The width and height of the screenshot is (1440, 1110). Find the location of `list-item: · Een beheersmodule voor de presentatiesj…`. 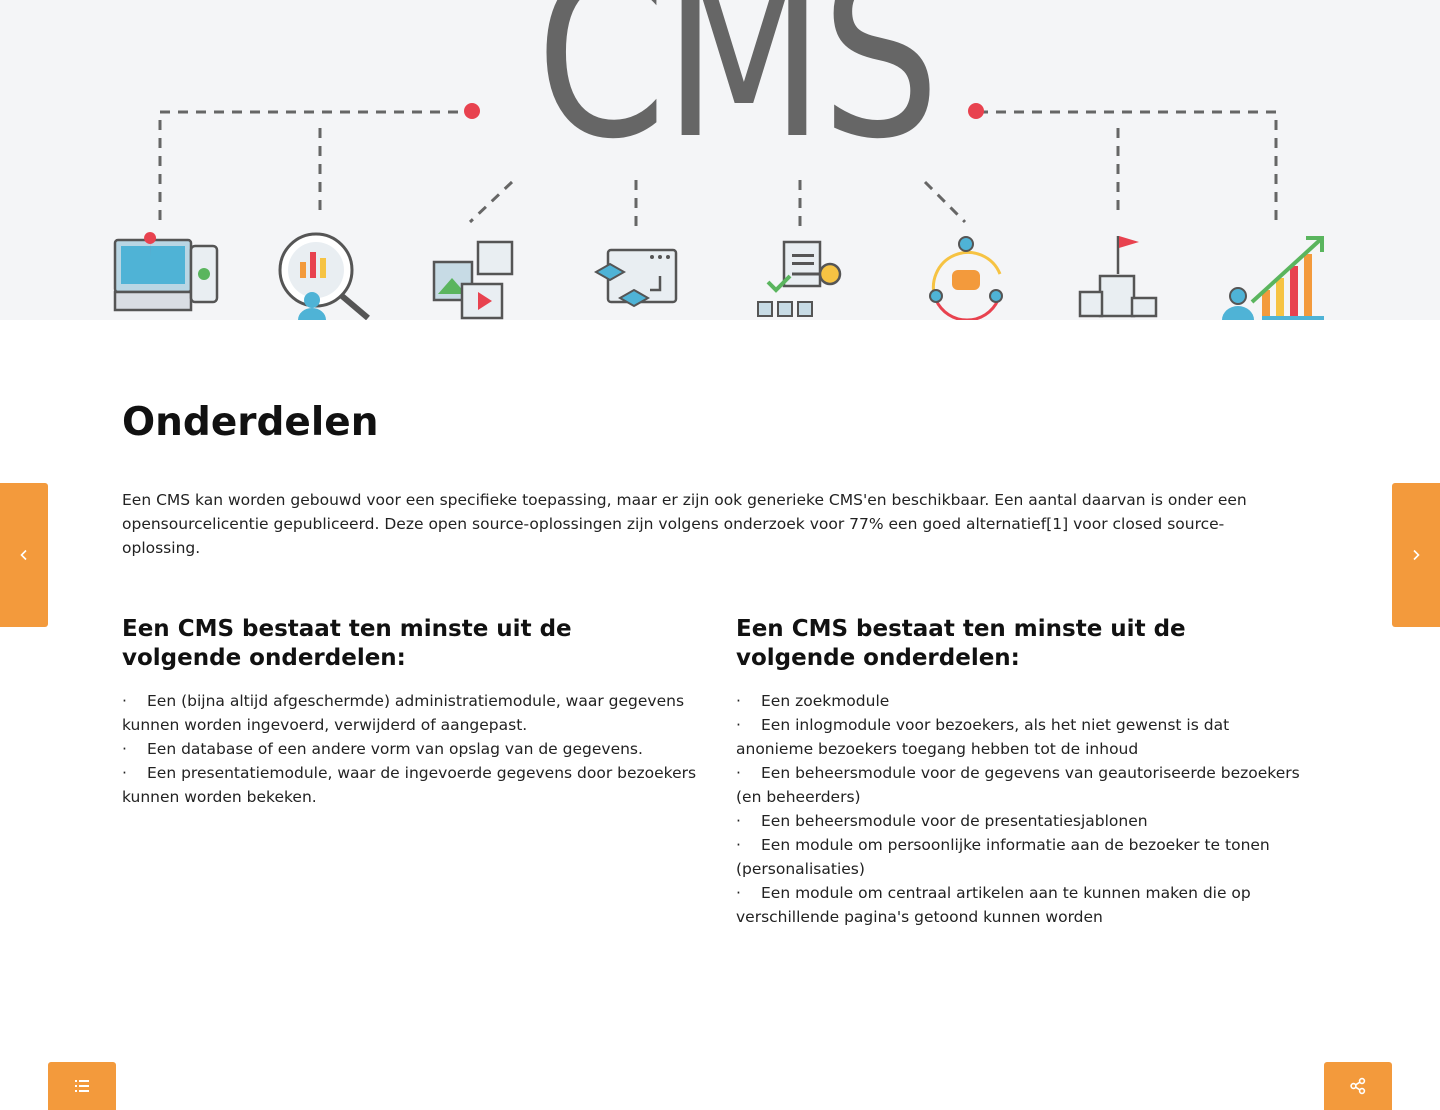

list-item: · Een beheersmodule voor de presentatiesj… is located at coordinates (1023, 821).